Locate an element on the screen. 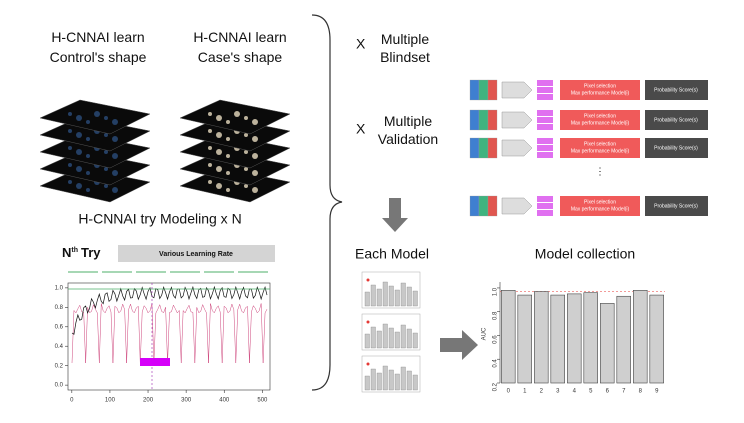 The image size is (744, 423). y-tick-label: 0.8 is located at coordinates (59, 308).